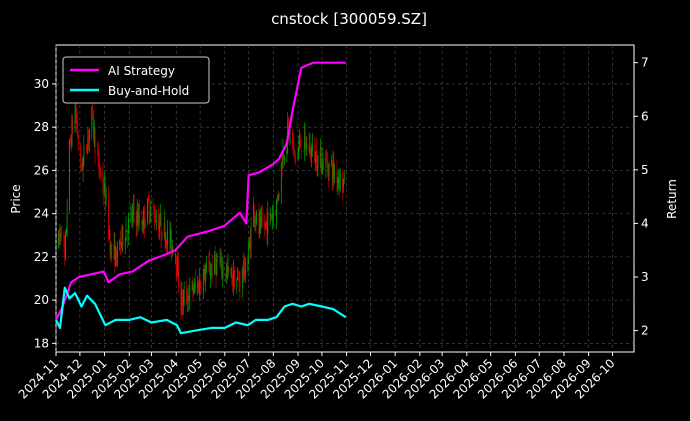 The image size is (690, 421). What do you see at coordinates (645, 331) in the screenshot?
I see `y2-tick-label: 2` at bounding box center [645, 331].